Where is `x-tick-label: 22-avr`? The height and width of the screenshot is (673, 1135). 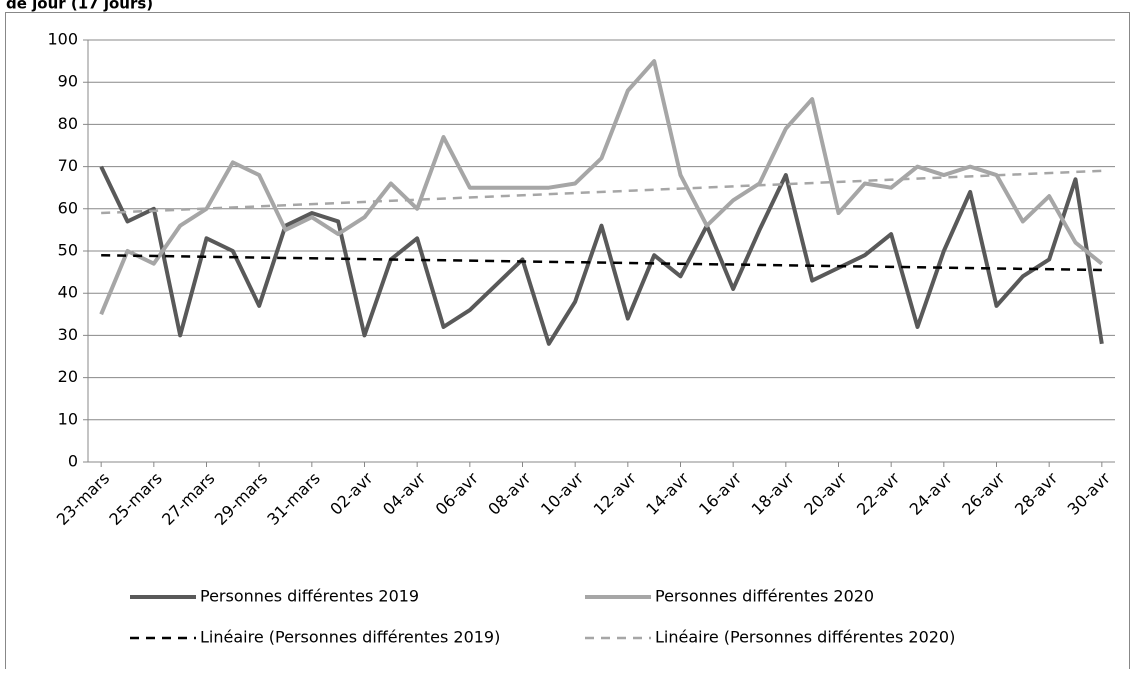
x-tick-label: 22-avr is located at coordinates (878, 493).